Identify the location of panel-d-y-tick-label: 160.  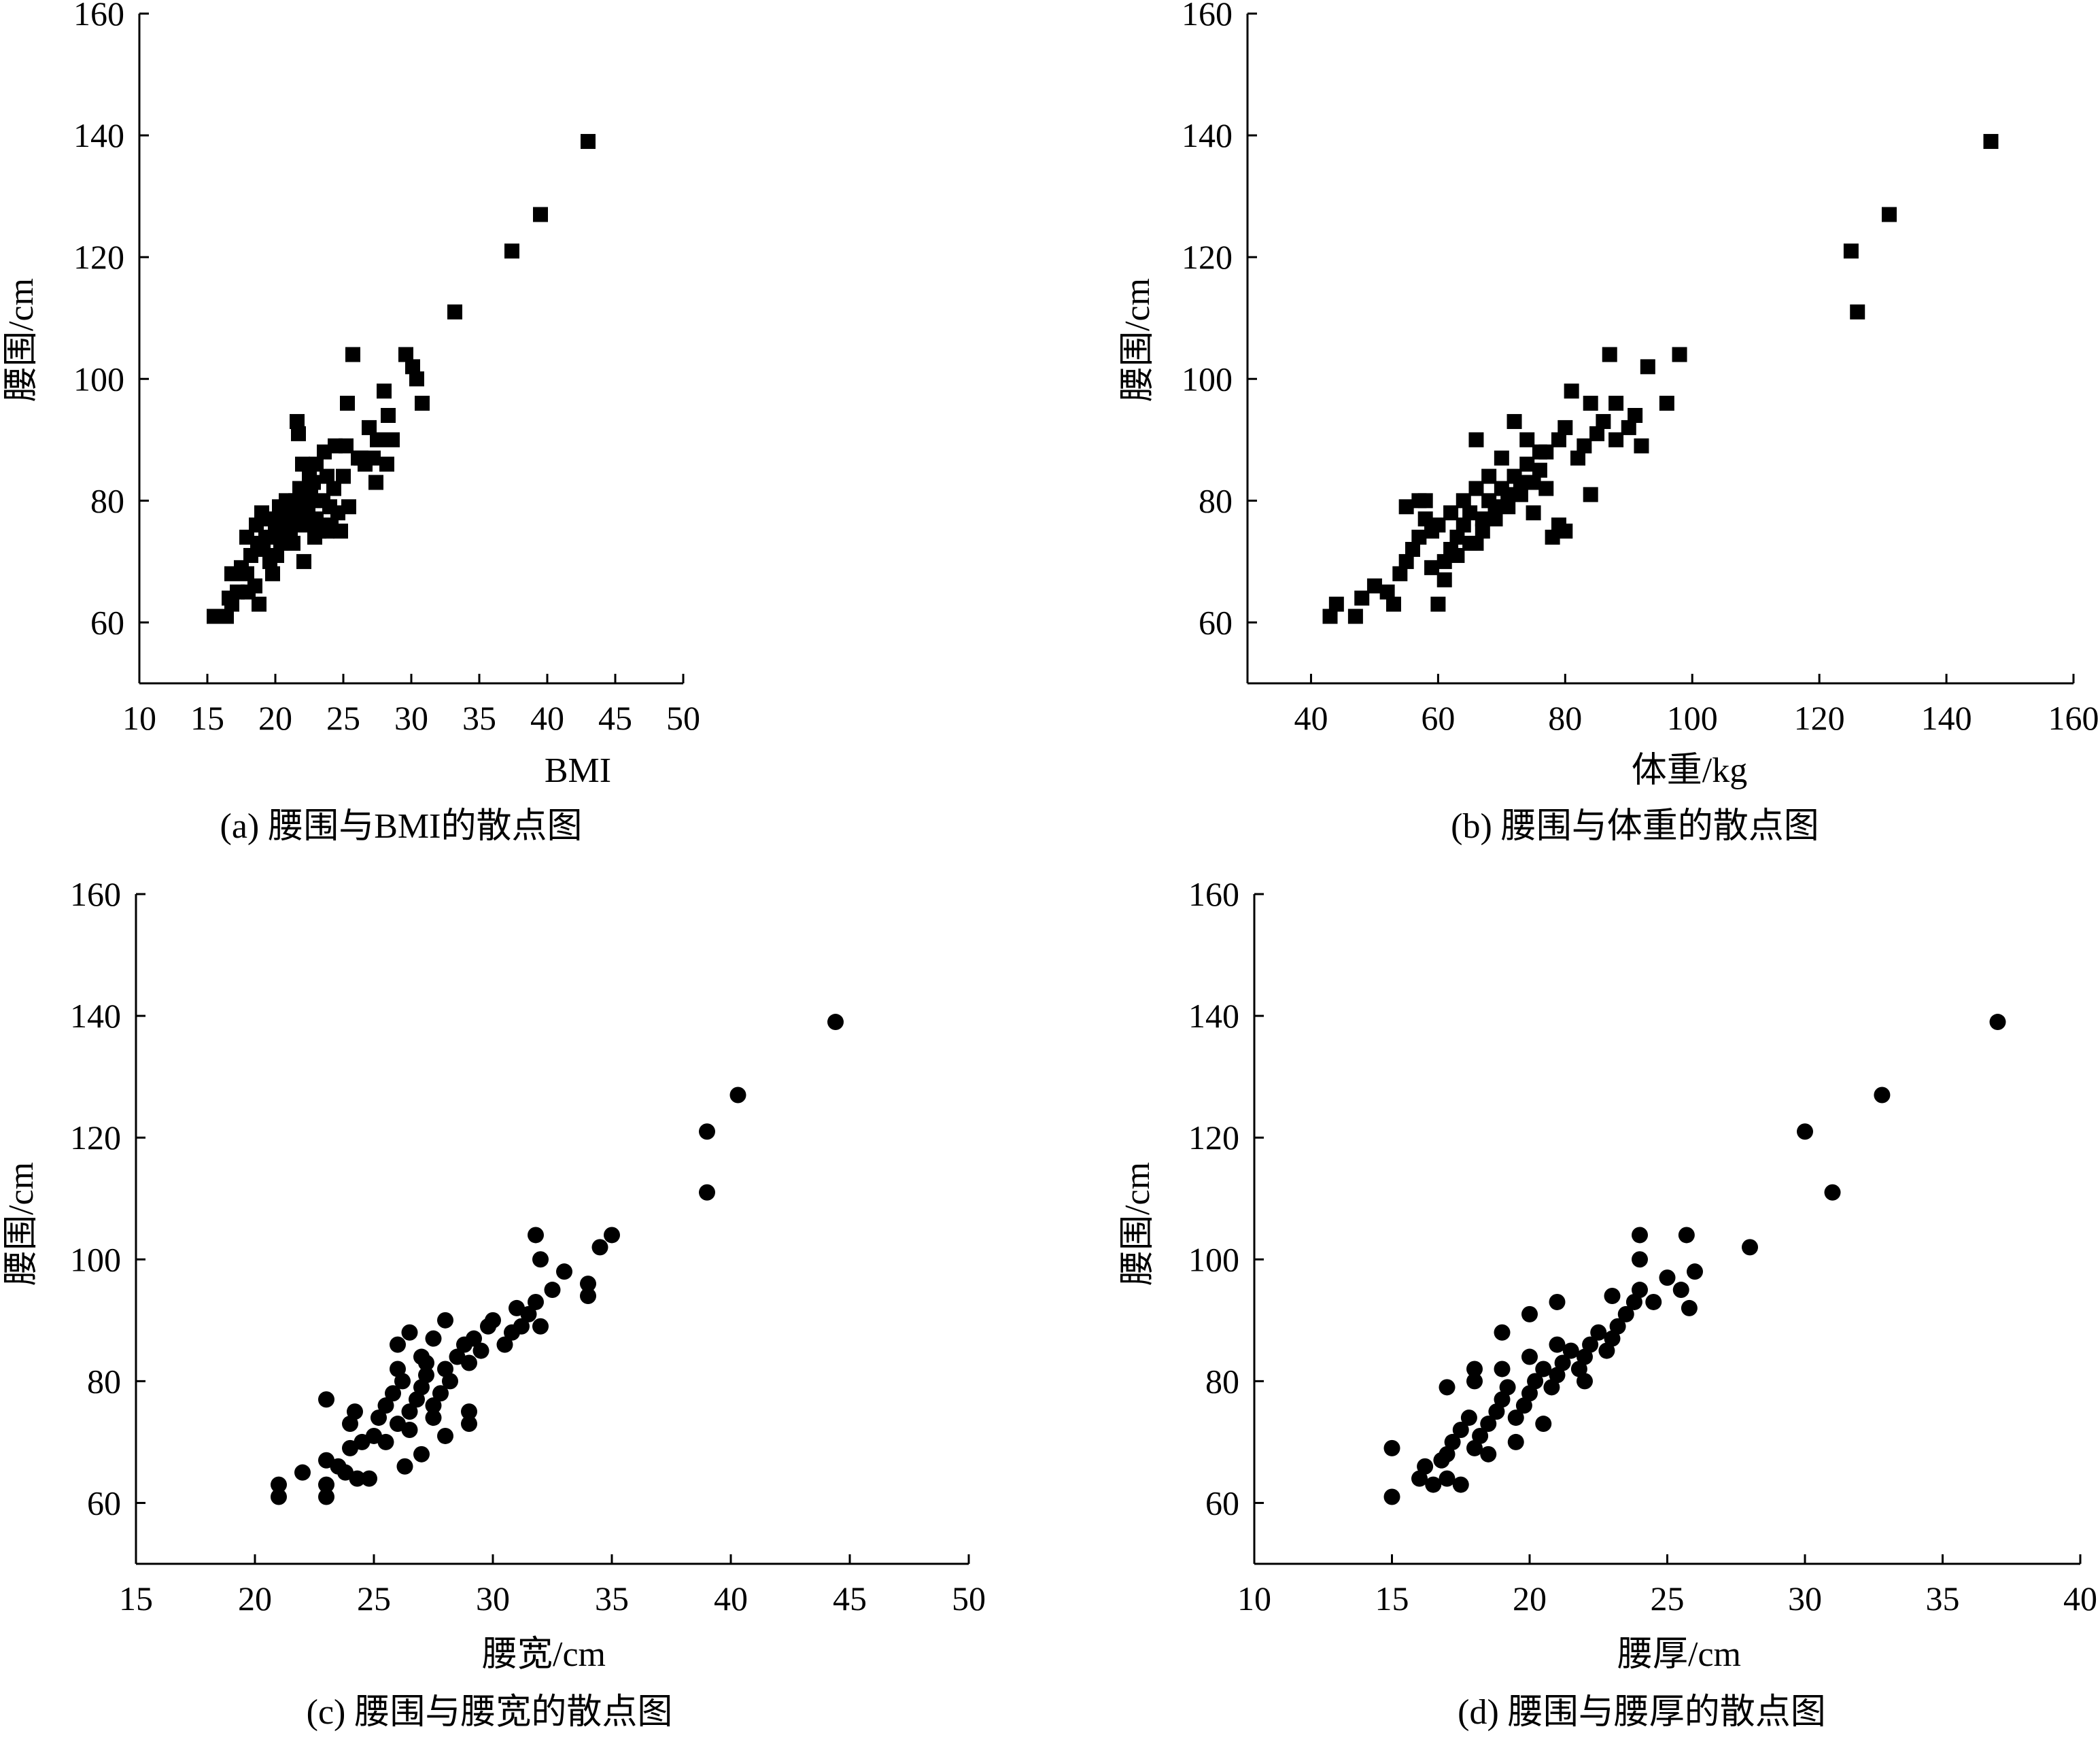
(1213, 894).